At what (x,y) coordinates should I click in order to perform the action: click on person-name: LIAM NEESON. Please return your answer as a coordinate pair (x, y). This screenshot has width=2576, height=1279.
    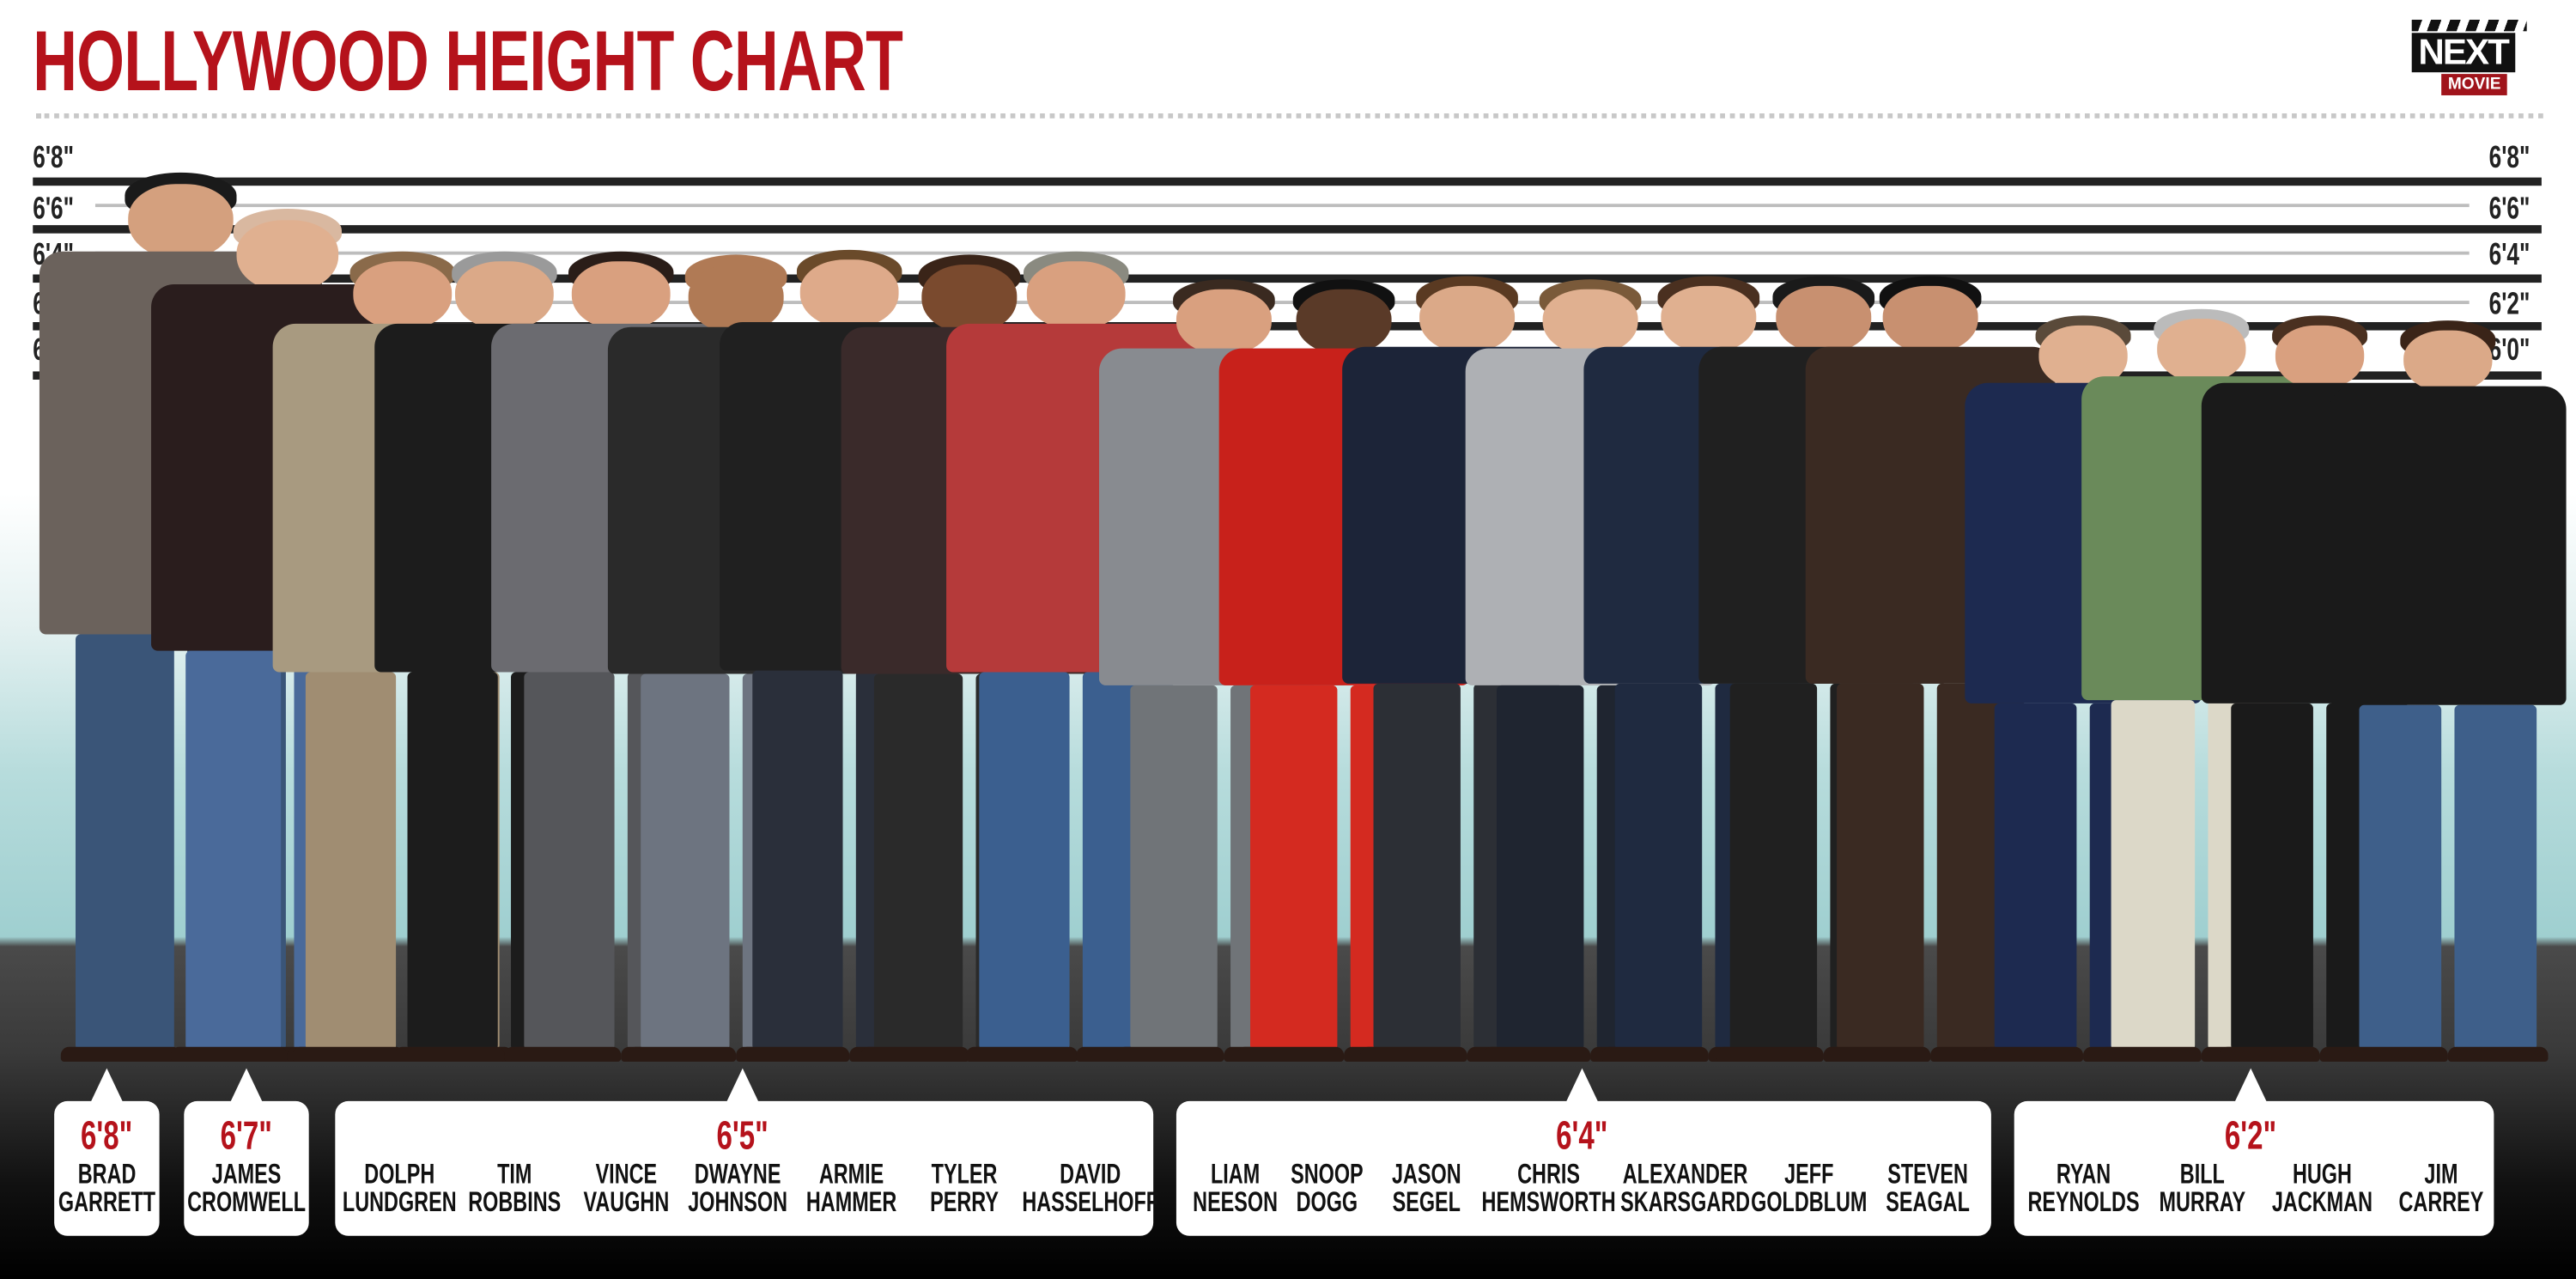
    Looking at the image, I should click on (1235, 1188).